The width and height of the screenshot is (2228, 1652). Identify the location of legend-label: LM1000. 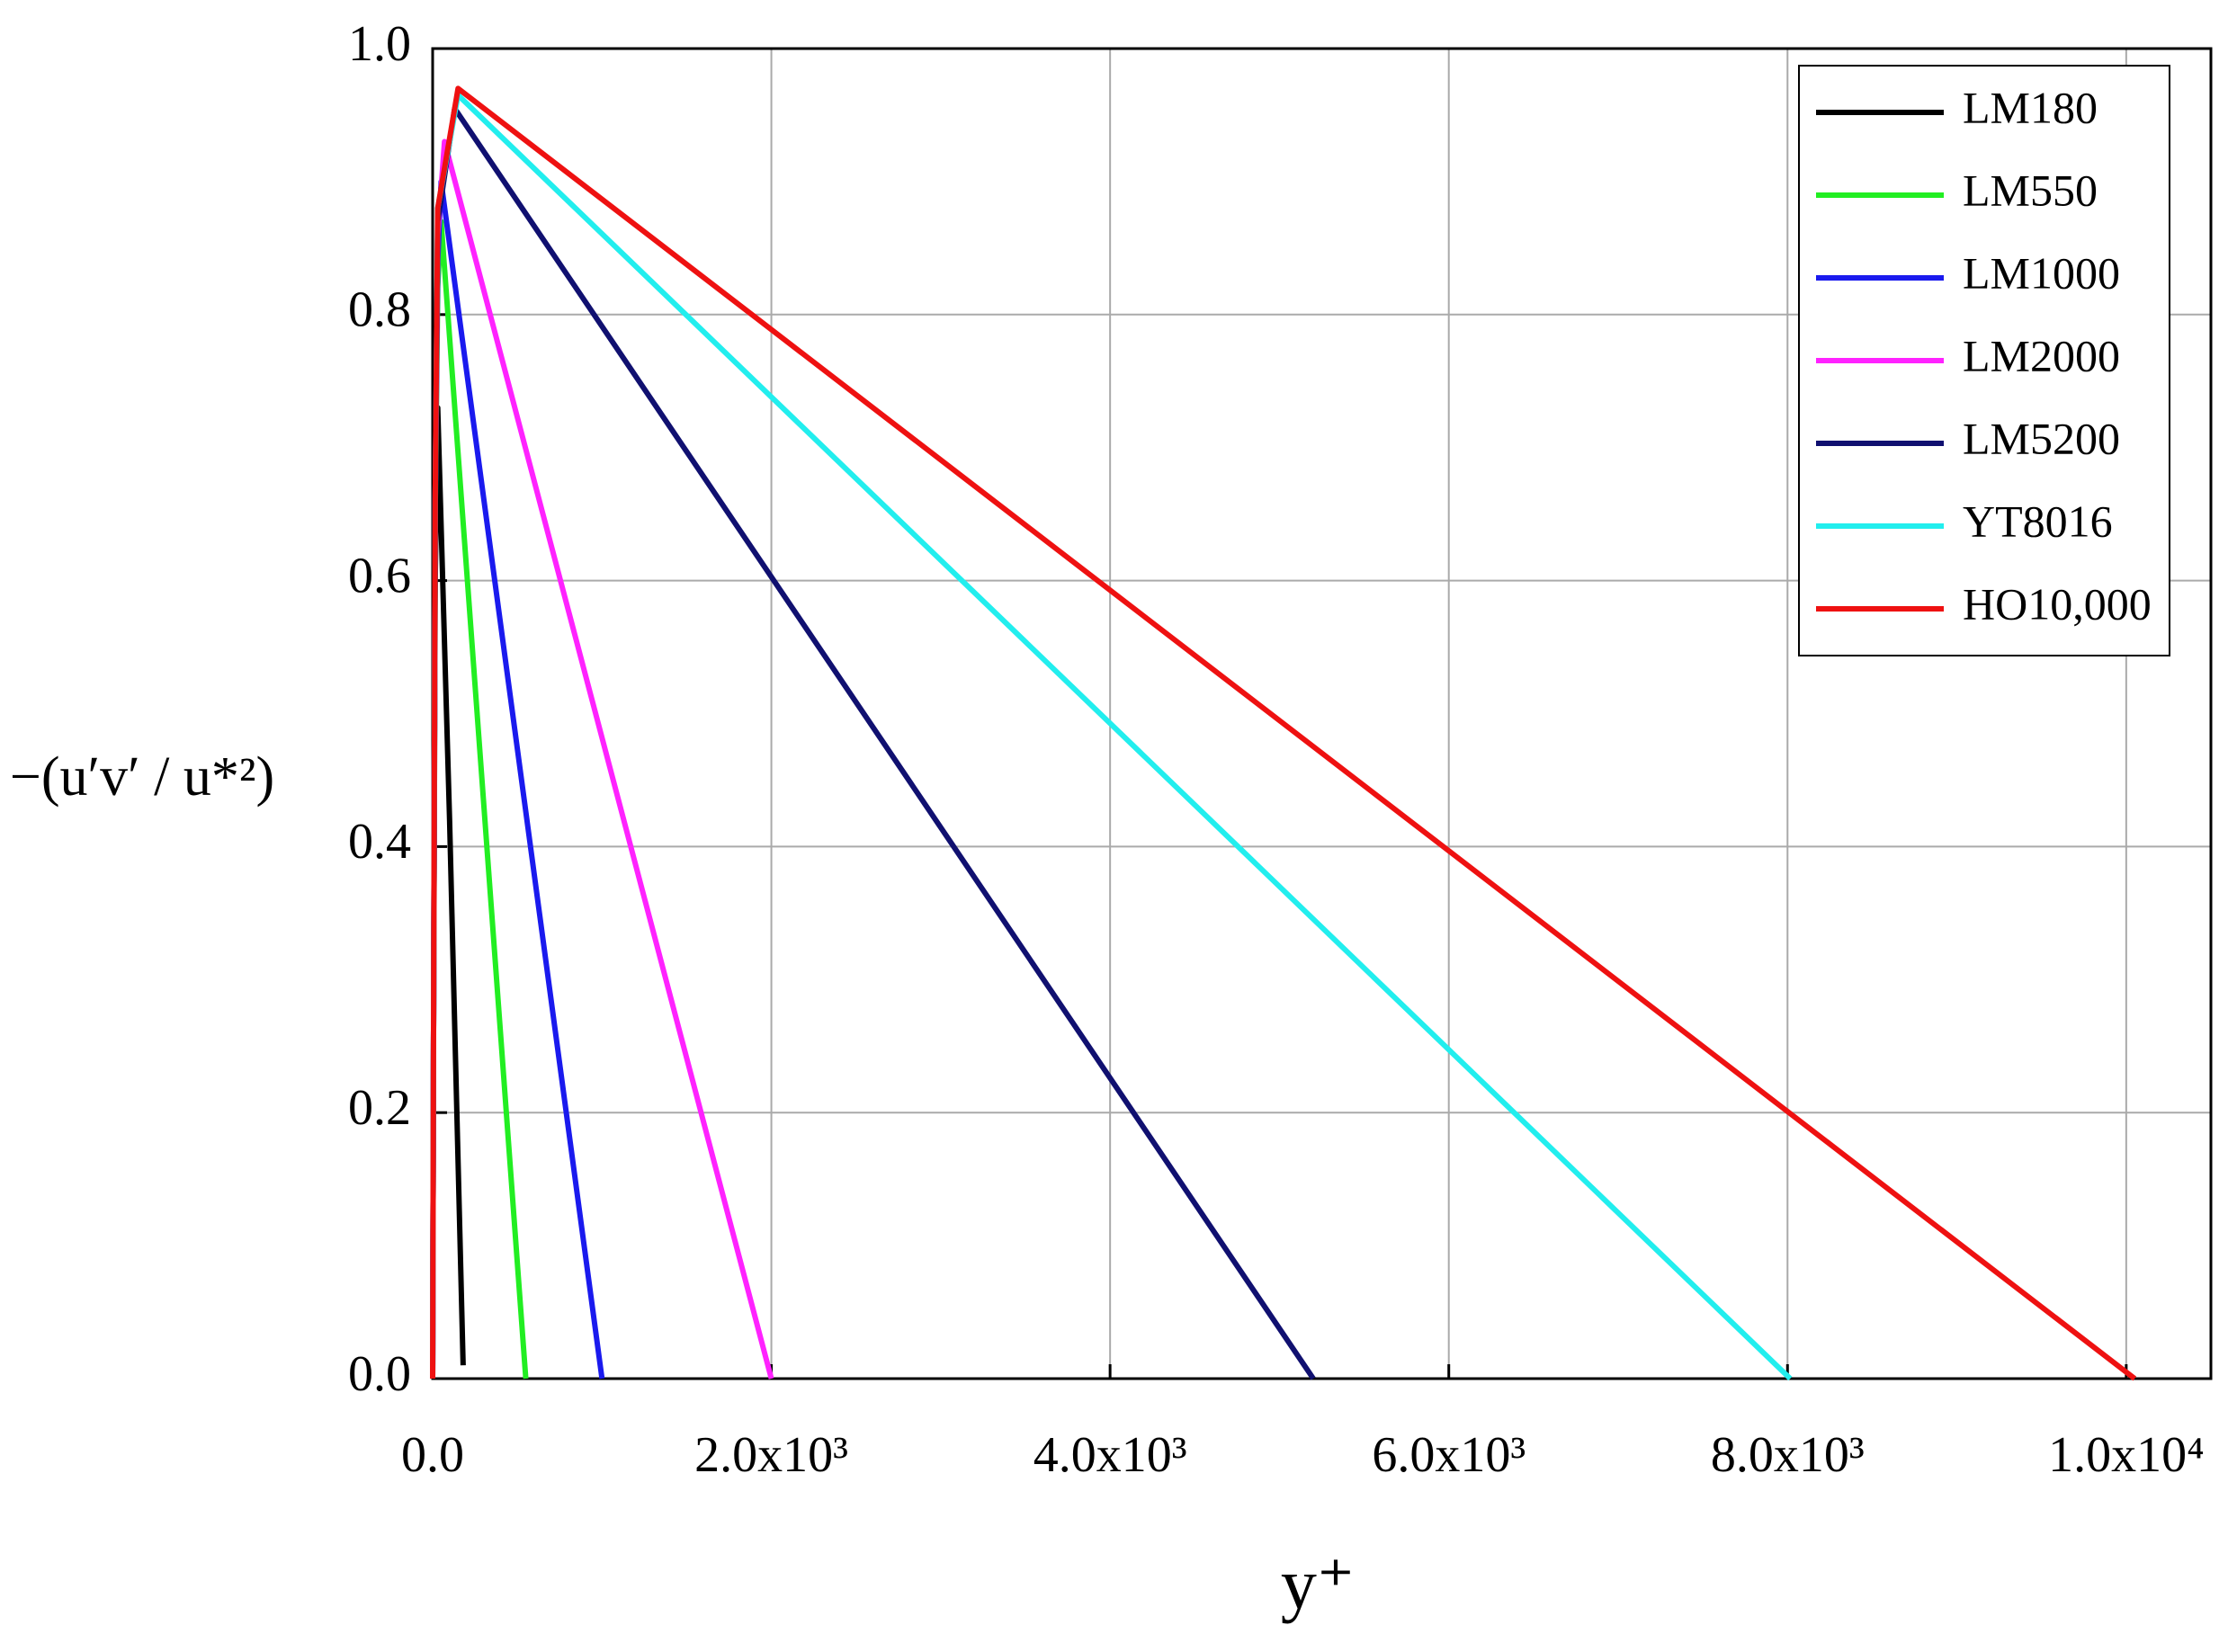
(2041, 272).